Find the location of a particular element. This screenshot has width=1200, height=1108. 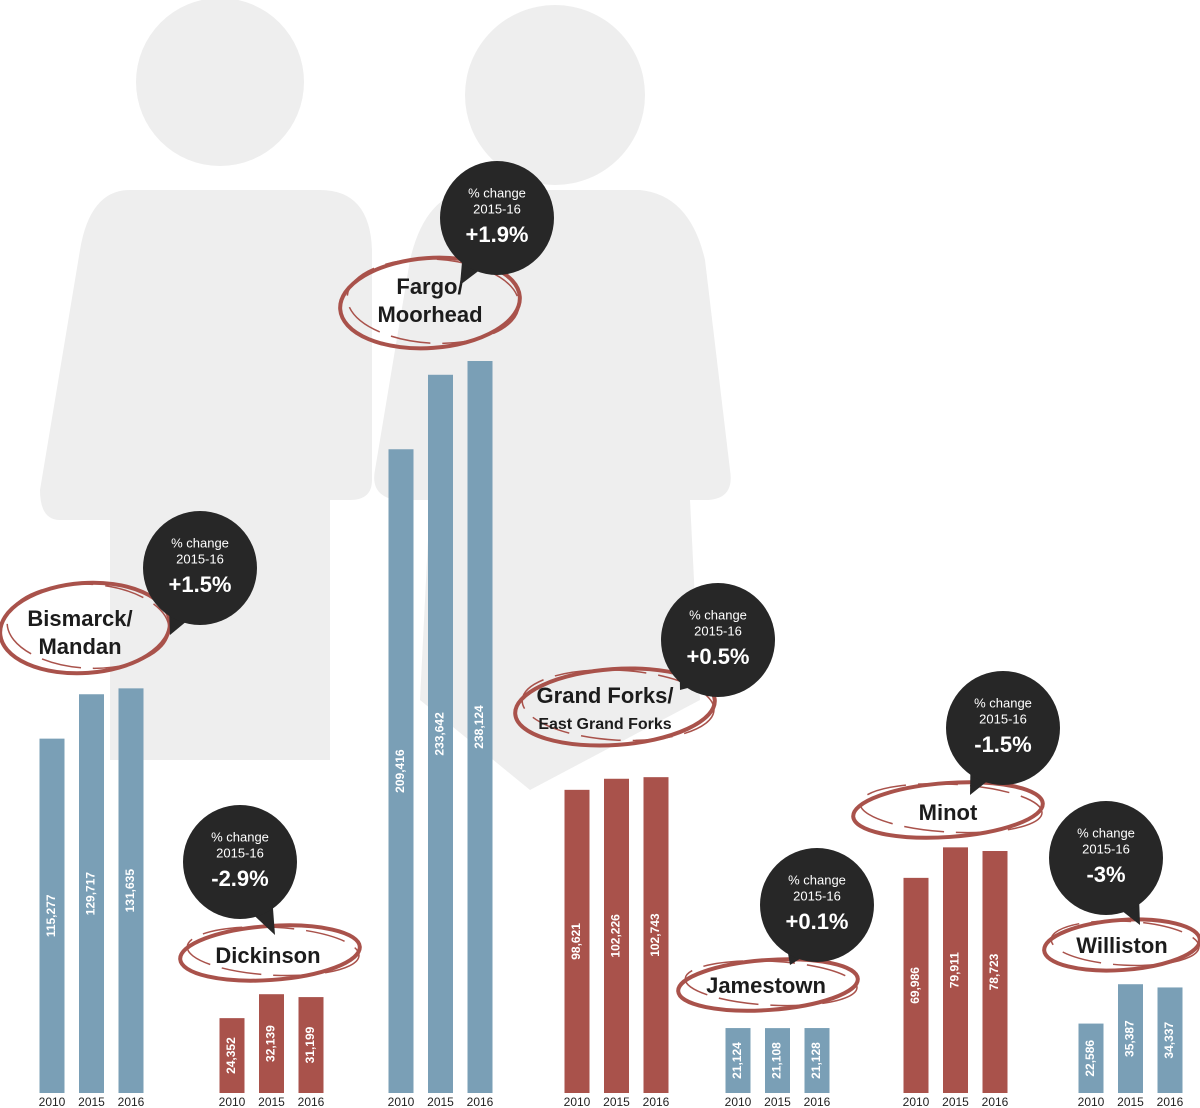

change-label: -2.9% is located at coordinates (239, 878).